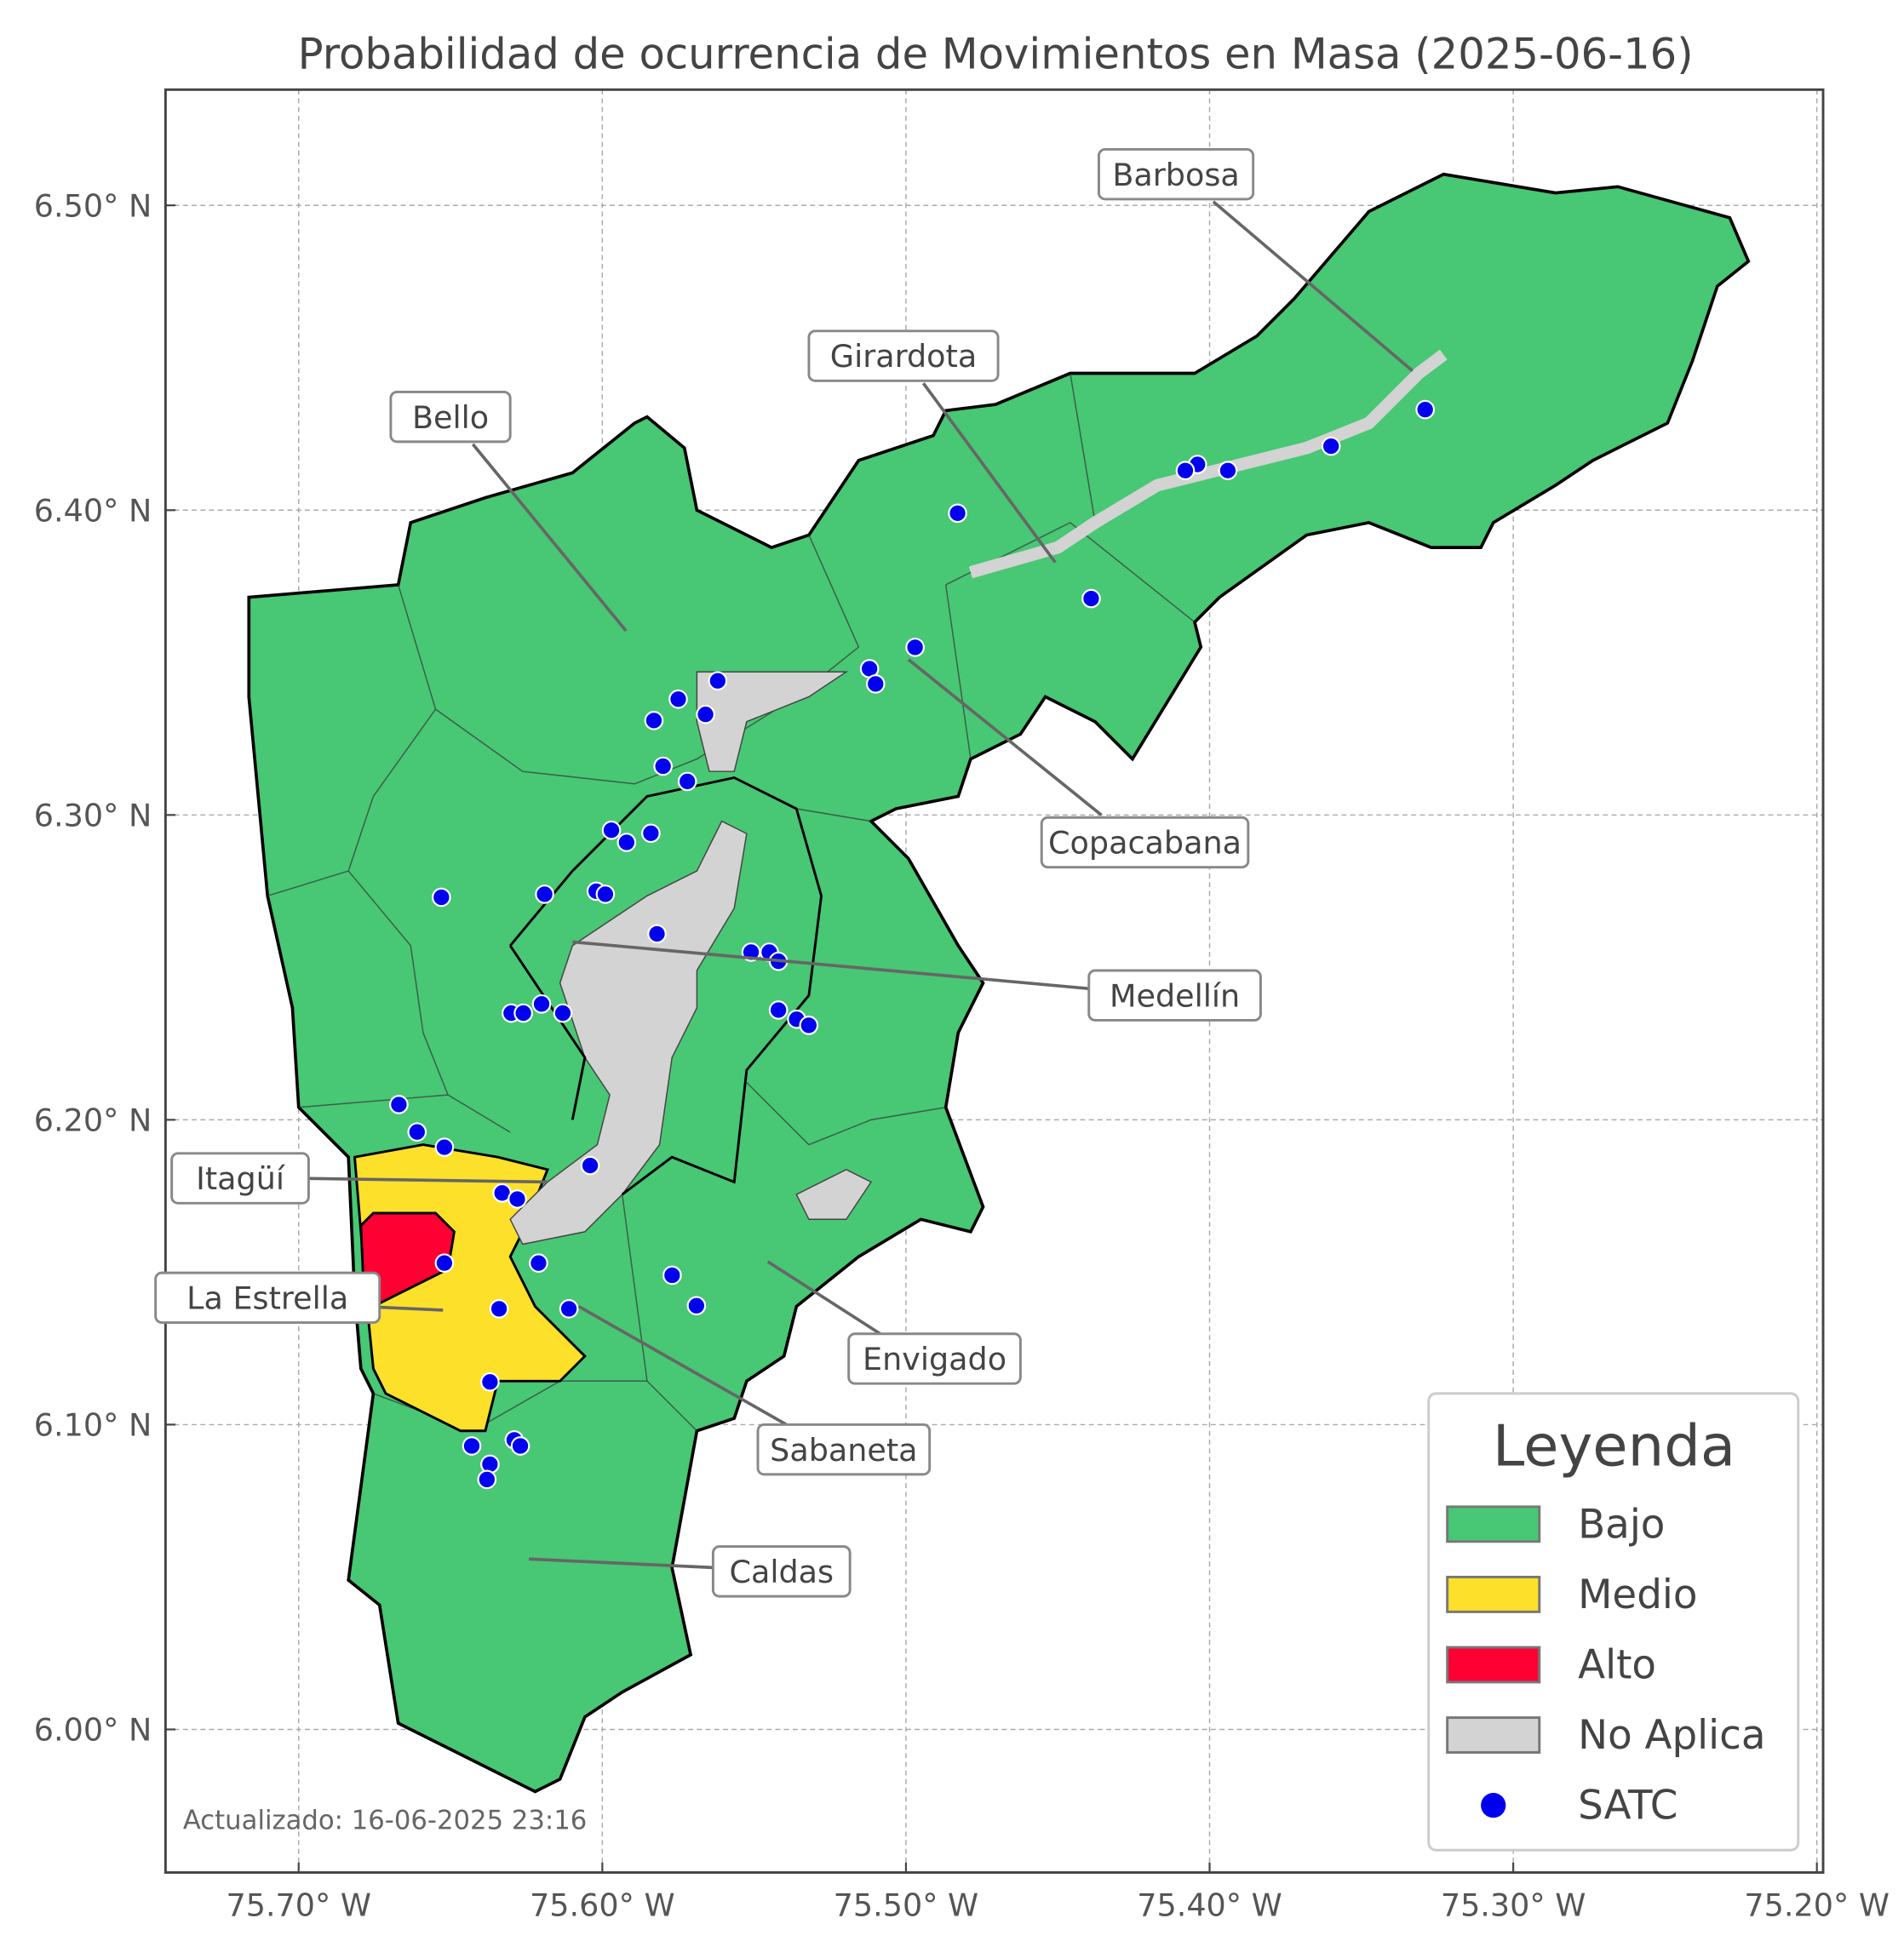  I want to click on x-tick-label: 75.60° W, so click(602, 1906).